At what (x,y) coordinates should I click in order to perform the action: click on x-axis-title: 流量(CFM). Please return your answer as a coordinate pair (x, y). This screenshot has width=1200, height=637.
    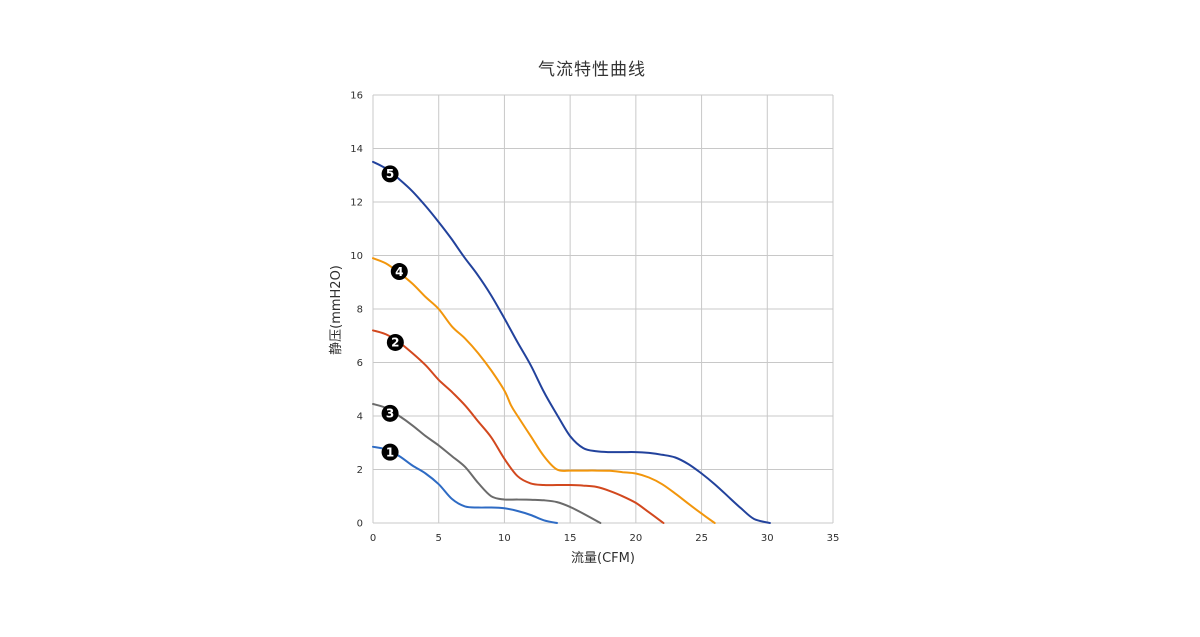
    Looking at the image, I should click on (603, 558).